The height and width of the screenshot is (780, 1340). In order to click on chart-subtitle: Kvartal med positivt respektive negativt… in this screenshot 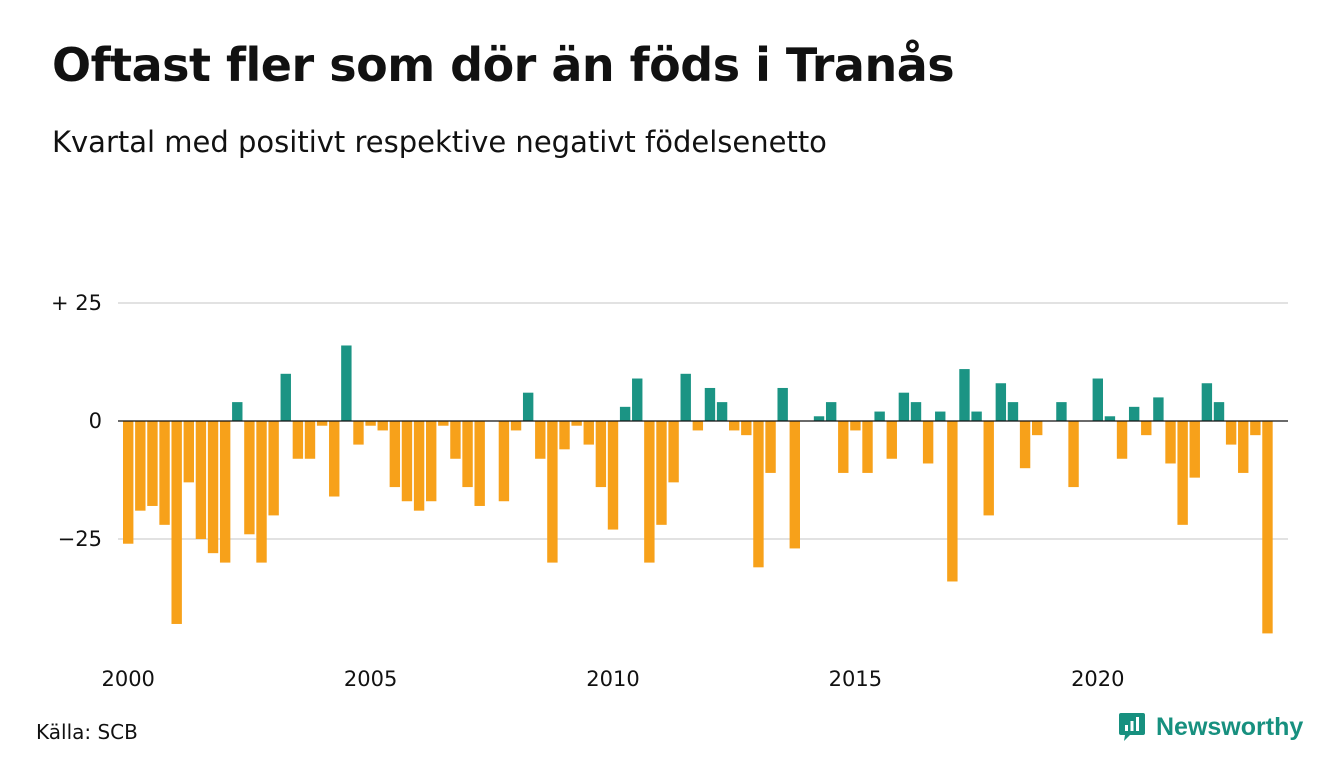, I will do `click(439, 142)`.